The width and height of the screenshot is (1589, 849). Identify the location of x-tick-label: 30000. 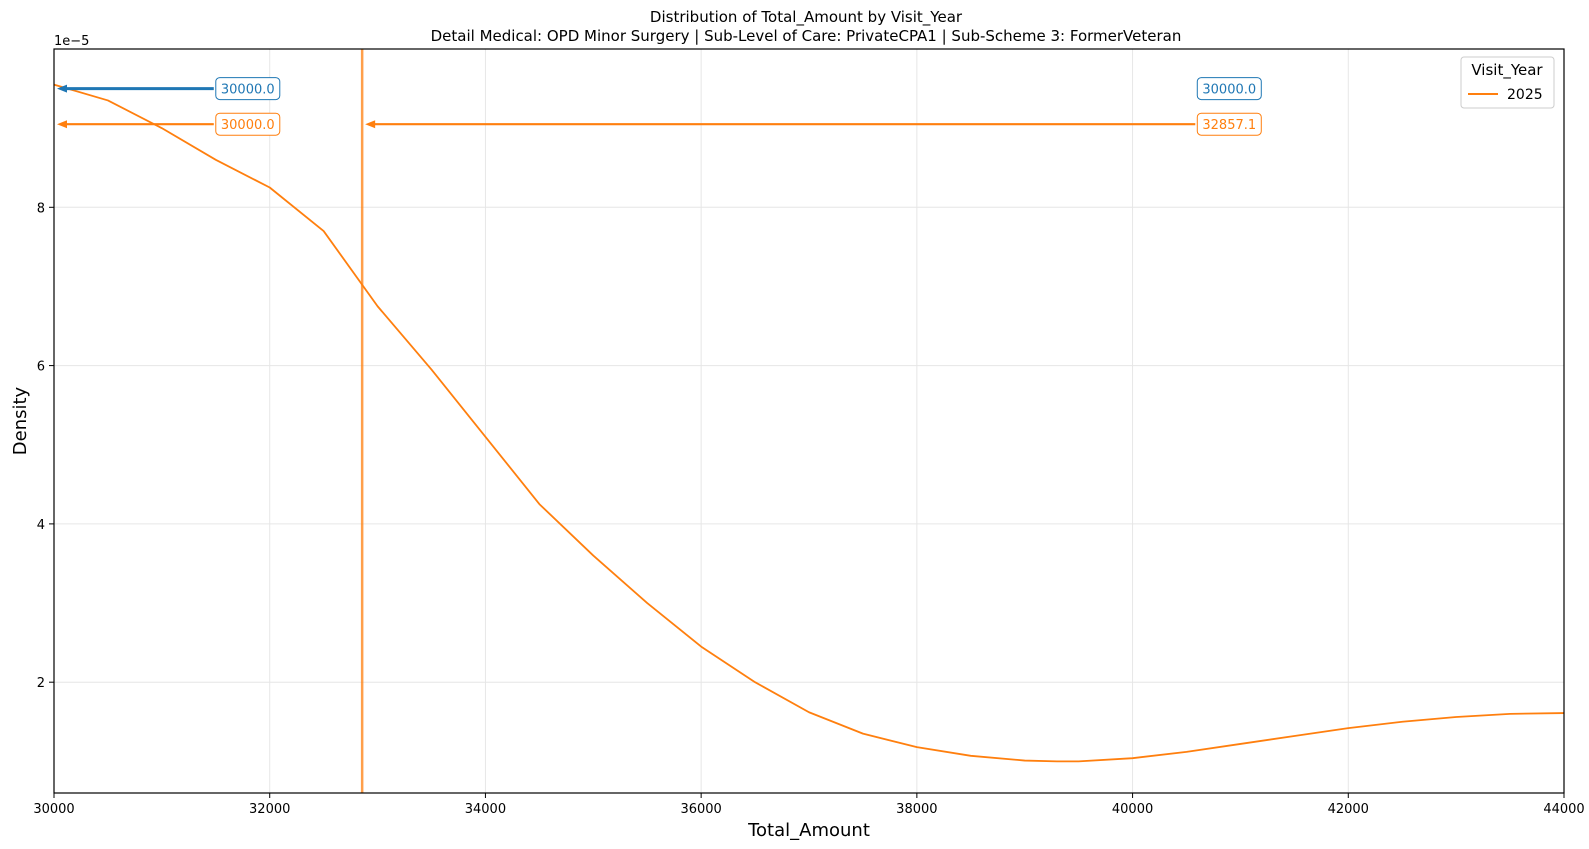
(53, 809).